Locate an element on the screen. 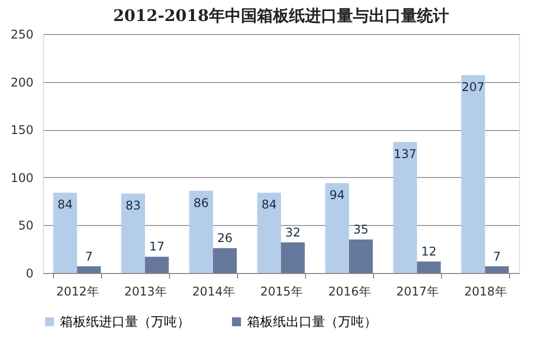  x-tick-label: 2013年 is located at coordinates (145, 291).